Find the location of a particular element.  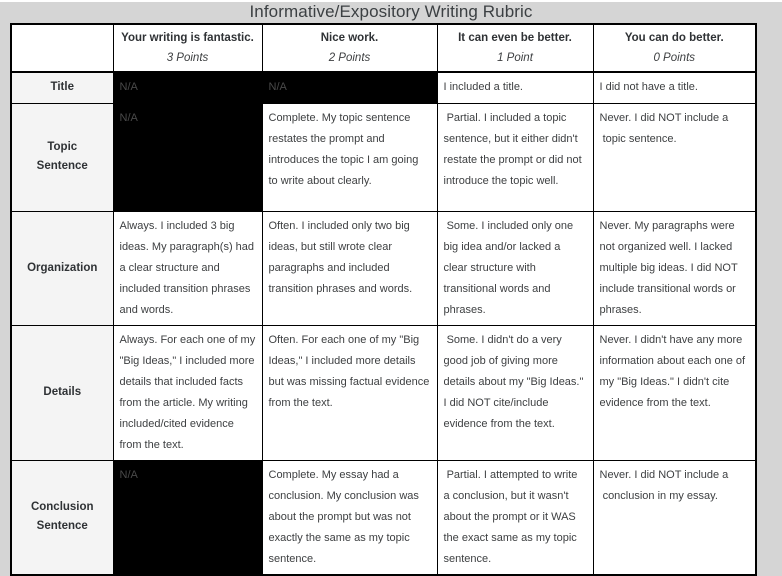

header-points: 1 Point is located at coordinates (515, 58).